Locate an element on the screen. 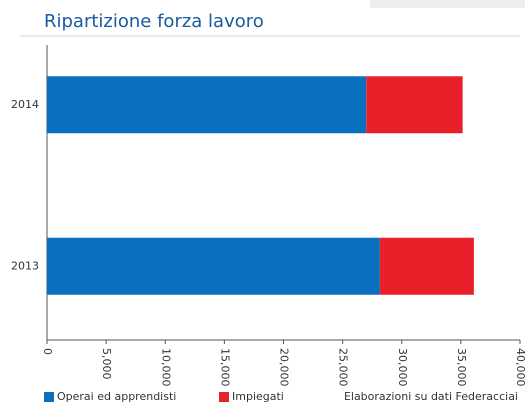 The height and width of the screenshot is (406, 525). y-tick-label: 2014 is located at coordinates (25, 104).